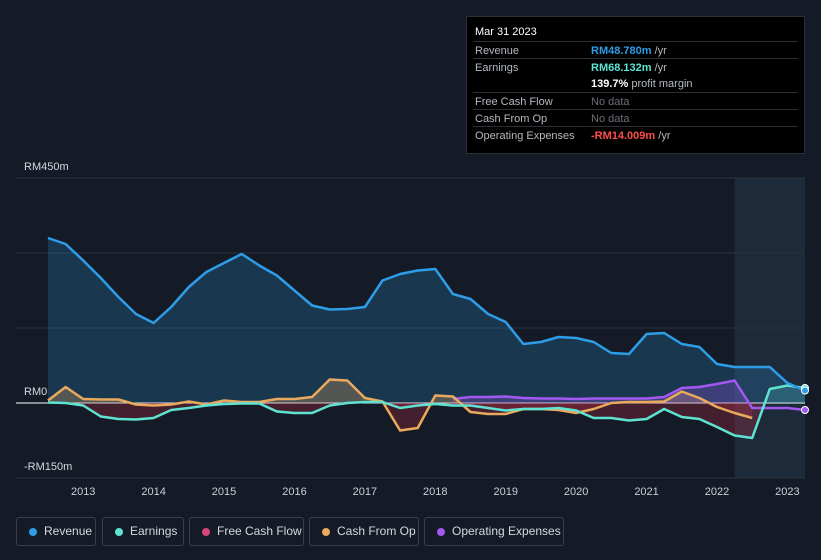 This screenshot has width=821, height=560. I want to click on operating-expenses-line, so click(629, 395).